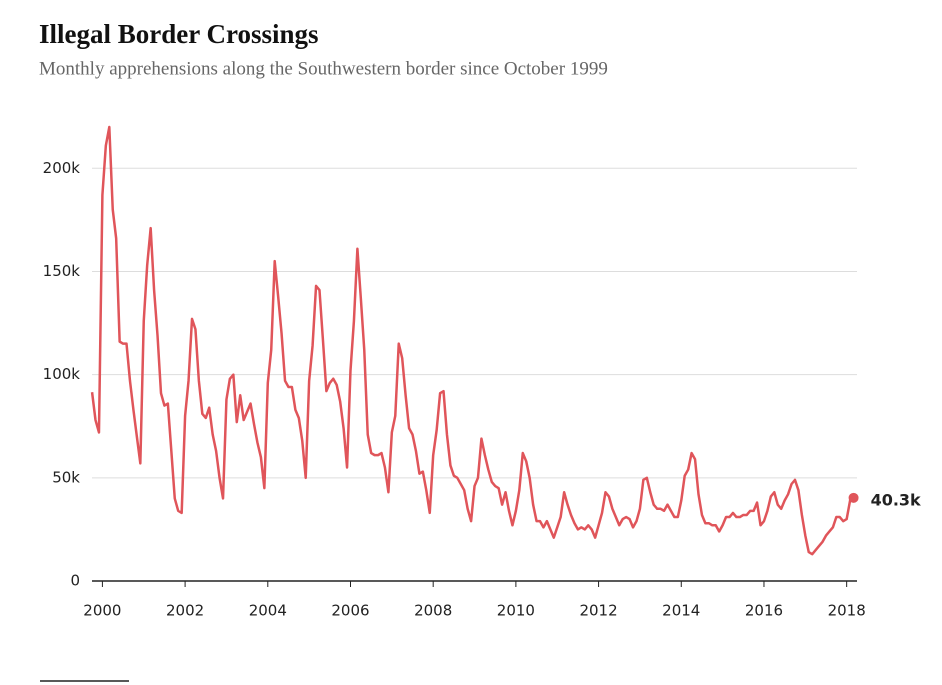  I want to click on end-label: 40.3k, so click(896, 499).